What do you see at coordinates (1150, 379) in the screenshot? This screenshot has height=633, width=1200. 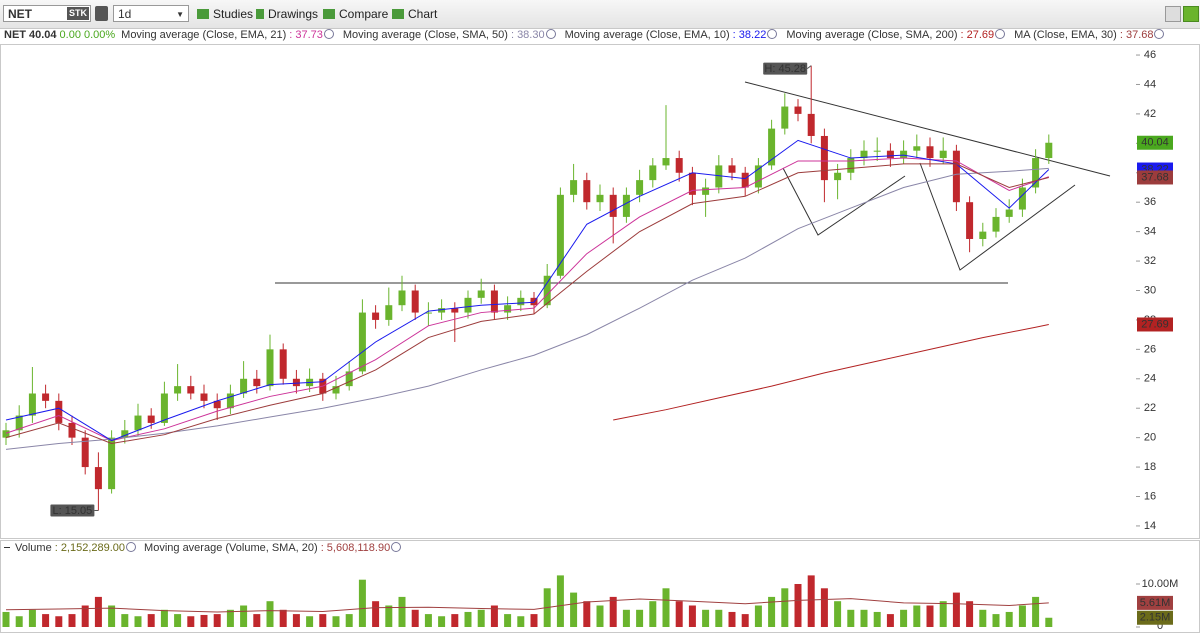 I see `y-tick-label: 24` at bounding box center [1150, 379].